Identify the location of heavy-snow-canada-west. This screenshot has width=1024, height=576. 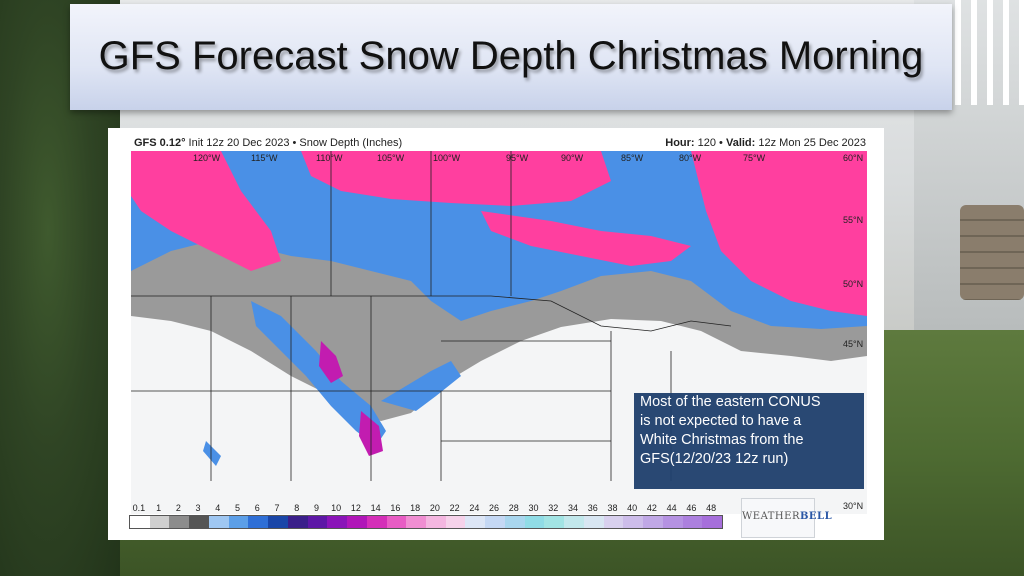
(456, 178).